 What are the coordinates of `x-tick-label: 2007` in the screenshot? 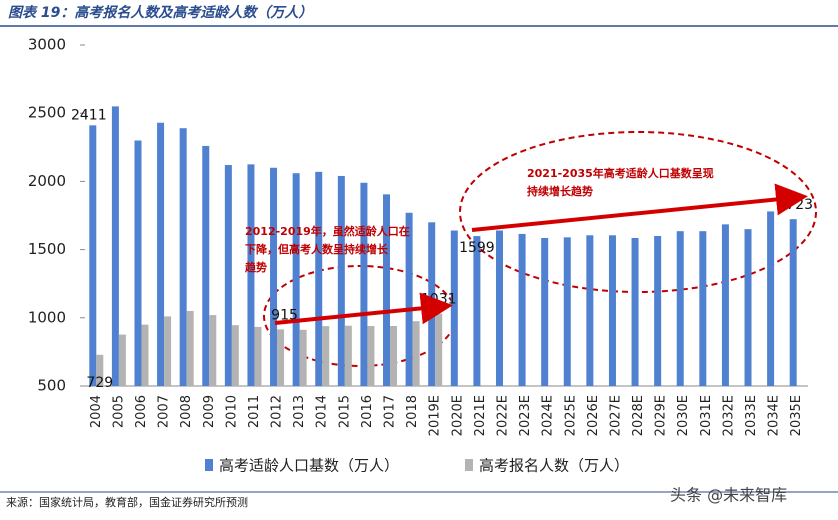 It's located at (164, 411).